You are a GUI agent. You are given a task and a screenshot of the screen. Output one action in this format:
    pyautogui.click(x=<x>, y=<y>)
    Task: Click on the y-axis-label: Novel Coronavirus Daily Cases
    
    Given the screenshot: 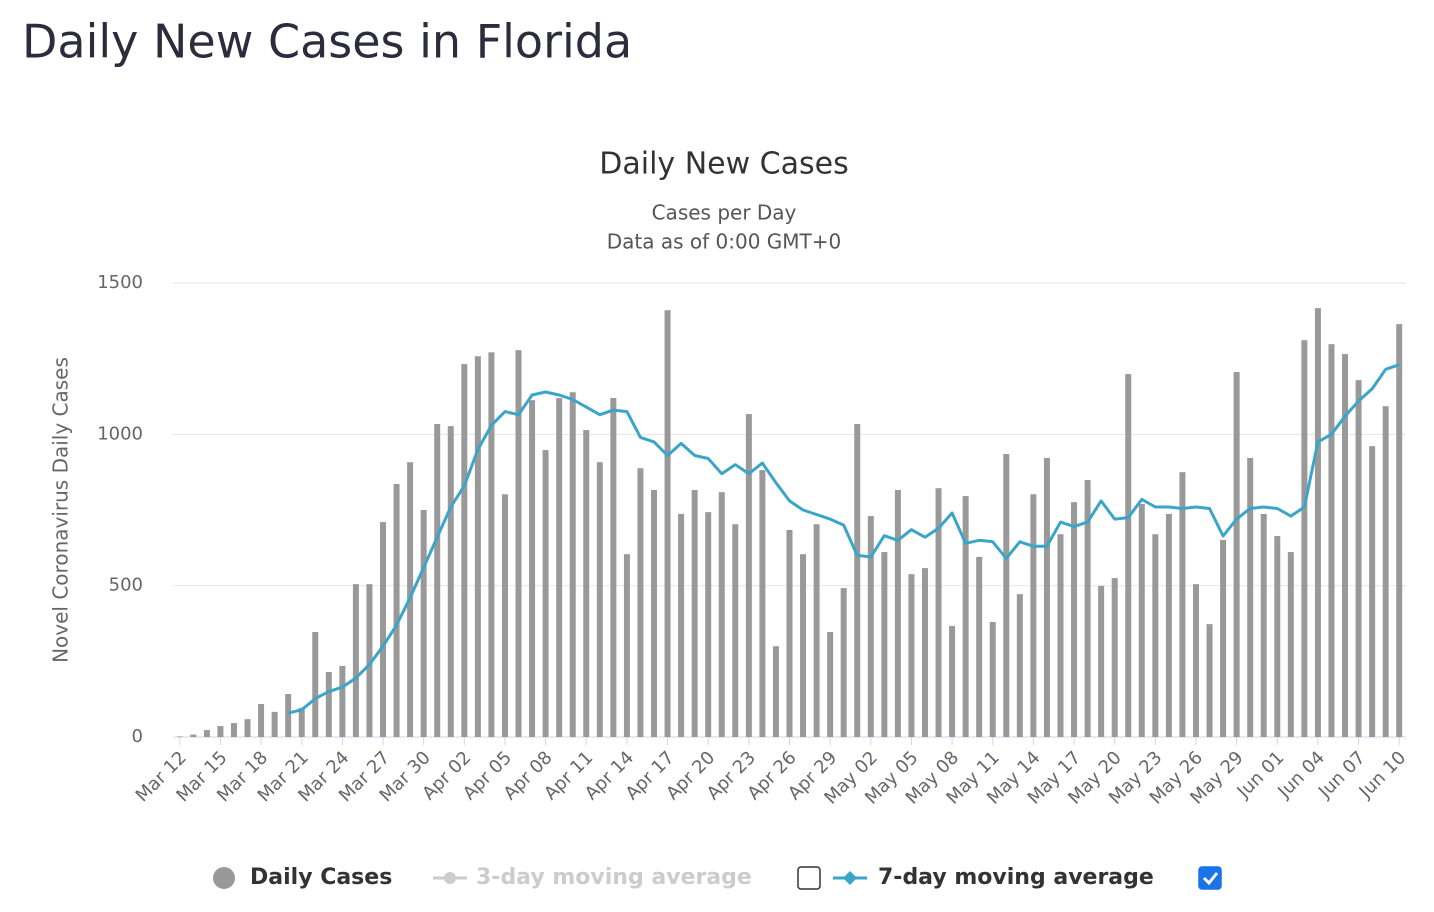 What is the action you would take?
    pyautogui.click(x=61, y=510)
    